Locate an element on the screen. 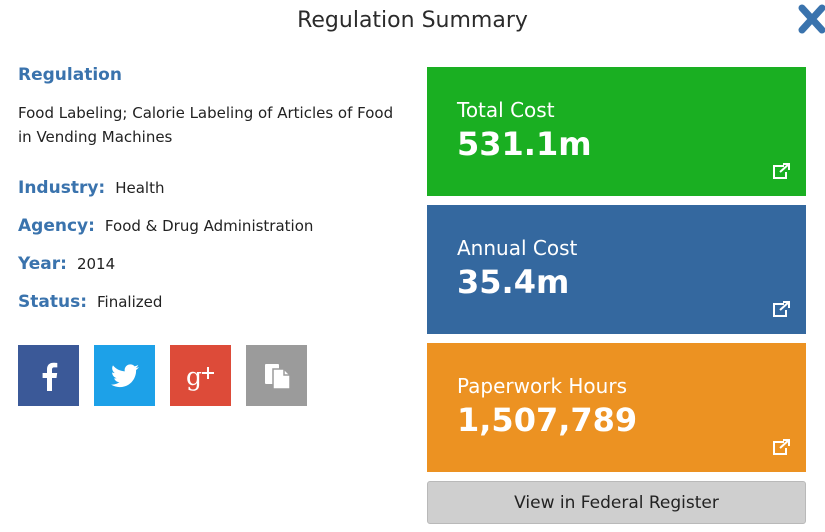 The height and width of the screenshot is (532, 825). google-plus-icon: g is located at coordinates (200, 376).